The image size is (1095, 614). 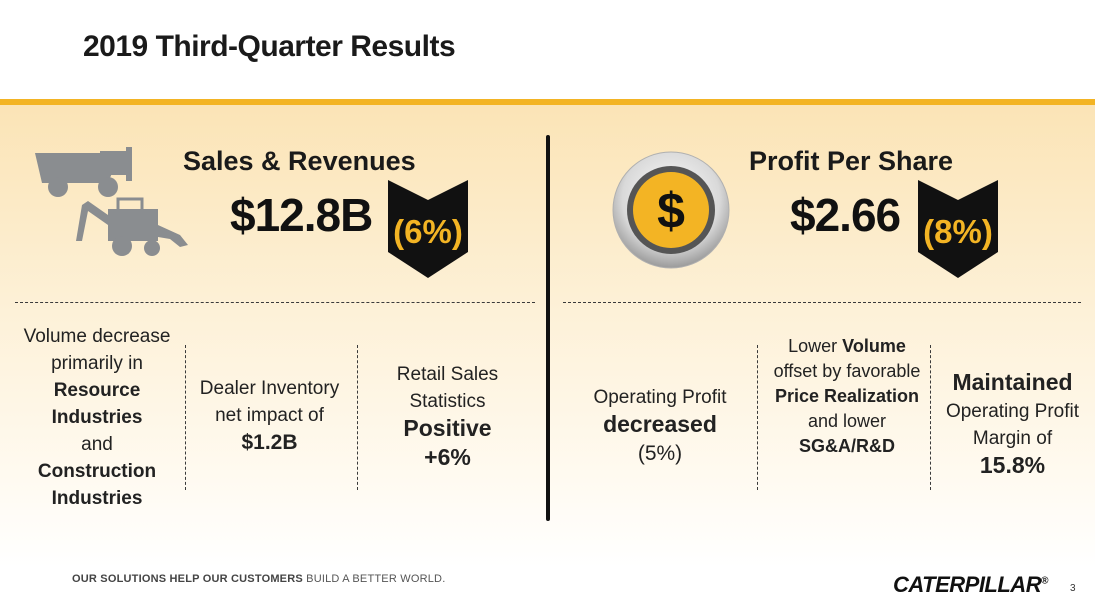 What do you see at coordinates (97, 485) in the screenshot?
I see `bullet-emphasis: Construction Industries` at bounding box center [97, 485].